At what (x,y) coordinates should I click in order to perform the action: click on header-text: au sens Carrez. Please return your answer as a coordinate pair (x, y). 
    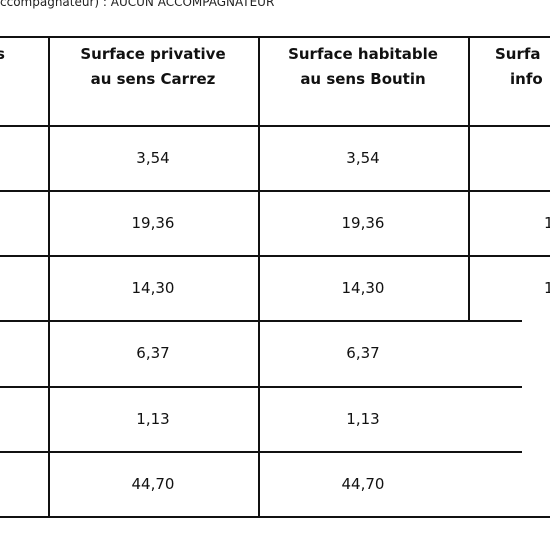
    Looking at the image, I should click on (153, 79).